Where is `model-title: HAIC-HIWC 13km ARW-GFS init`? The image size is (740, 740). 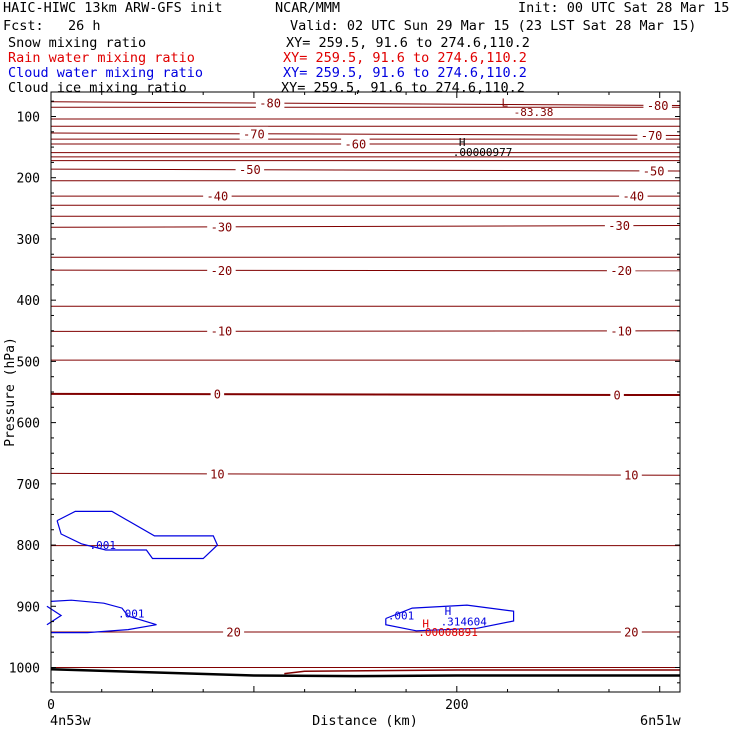 model-title: HAIC-HIWC 13km ARW-GFS init is located at coordinates (113, 8).